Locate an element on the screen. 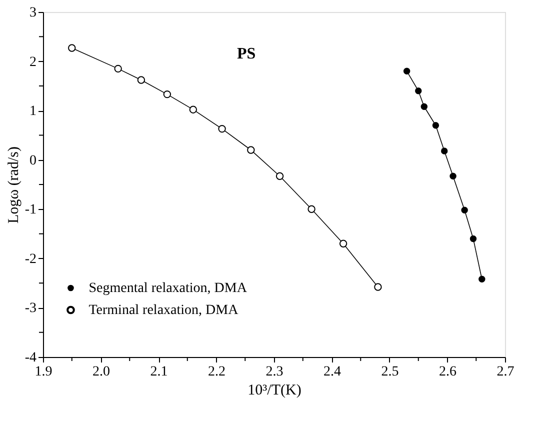 This screenshot has width=545, height=428. y-axis-title: Logω (rad/s) is located at coordinates (14, 185).